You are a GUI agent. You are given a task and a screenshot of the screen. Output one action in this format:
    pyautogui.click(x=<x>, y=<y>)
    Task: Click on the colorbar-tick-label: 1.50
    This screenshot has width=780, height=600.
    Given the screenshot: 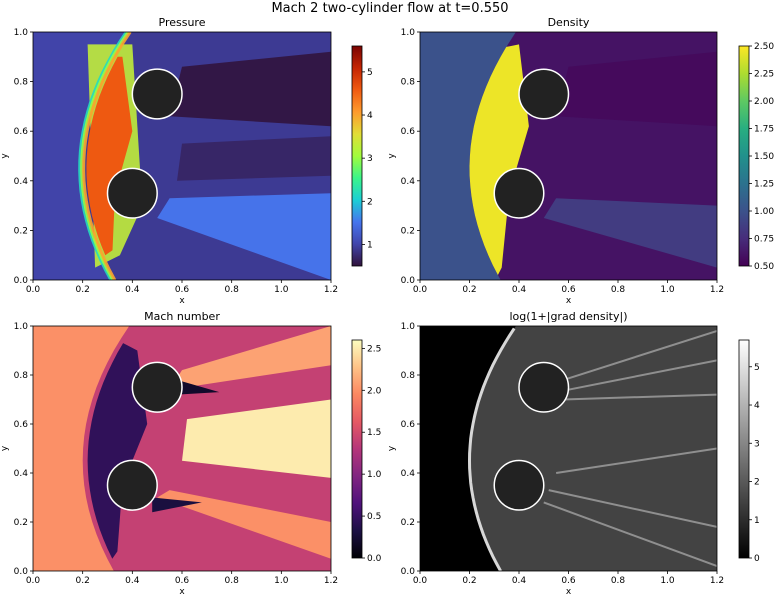 What is the action you would take?
    pyautogui.click(x=764, y=157)
    